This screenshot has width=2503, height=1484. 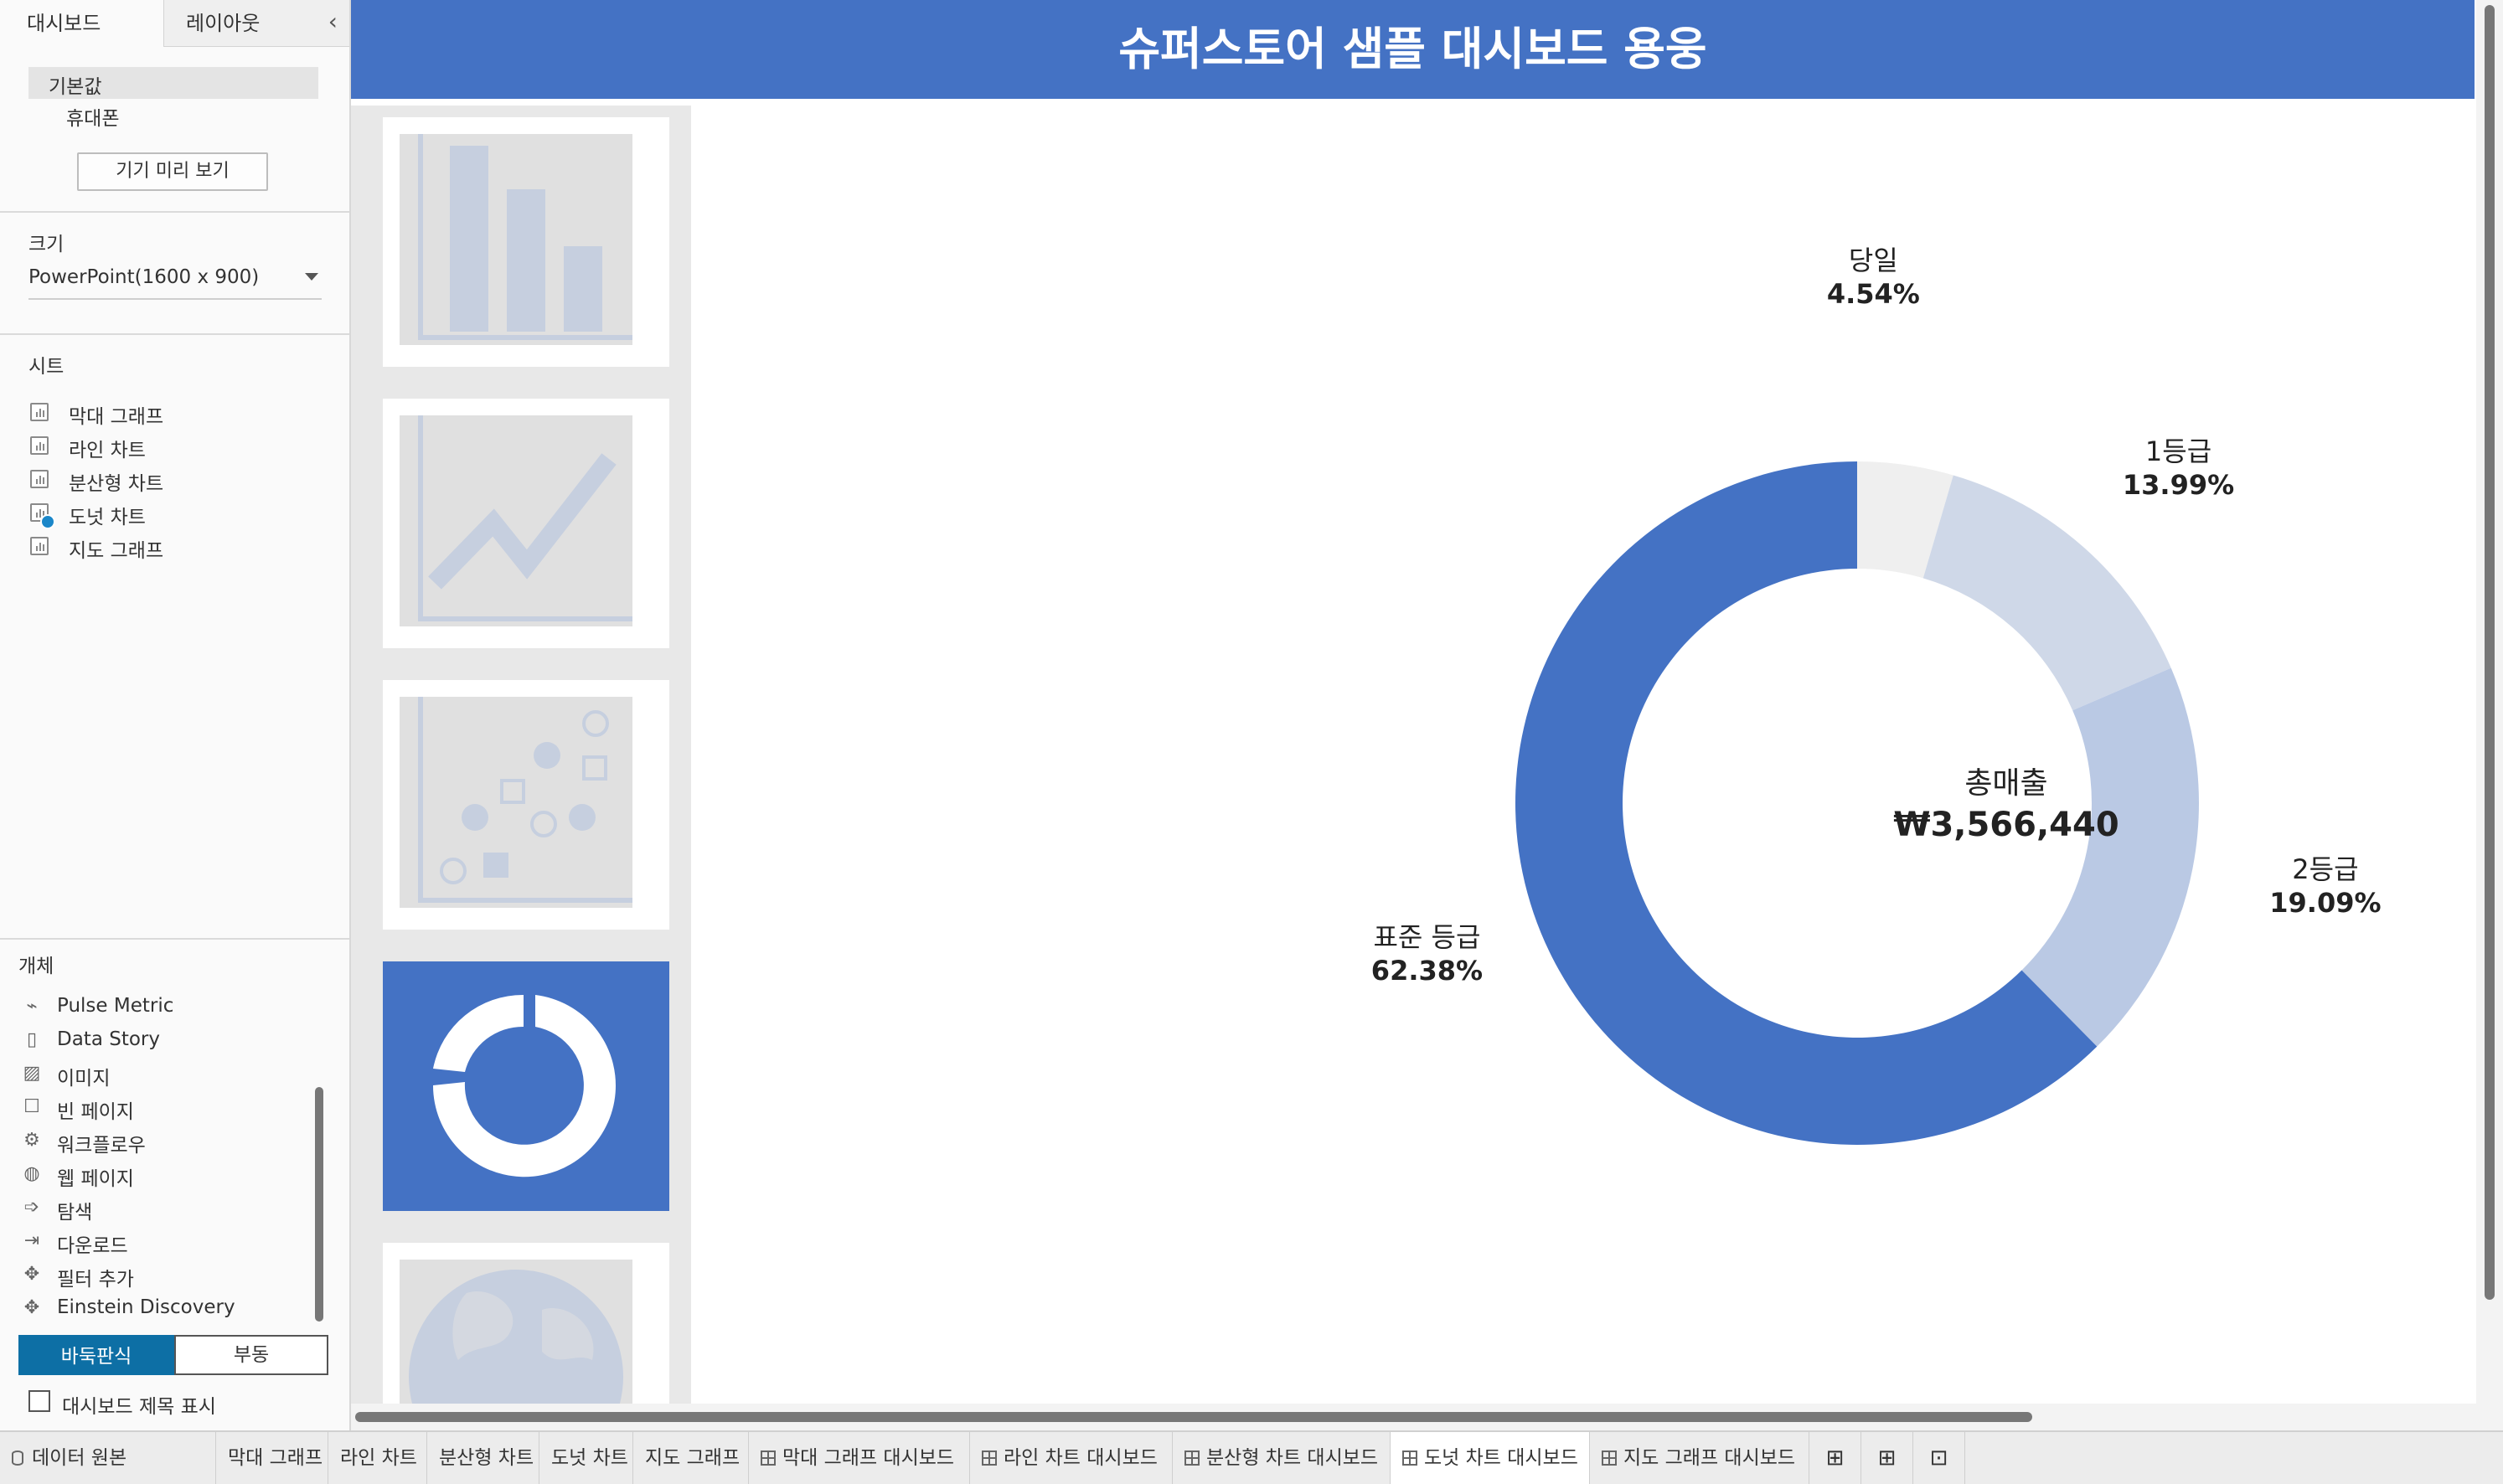 I want to click on show-title-checkbox, so click(x=39, y=1401).